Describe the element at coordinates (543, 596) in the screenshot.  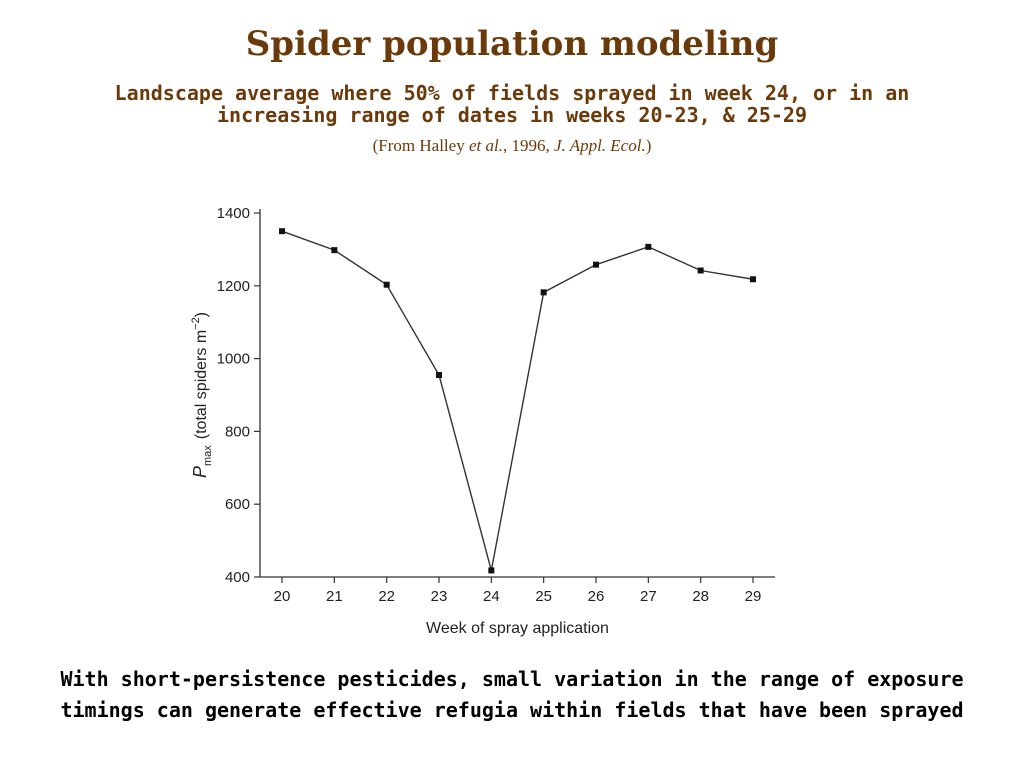
I see `x-tick-label: 25` at that location.